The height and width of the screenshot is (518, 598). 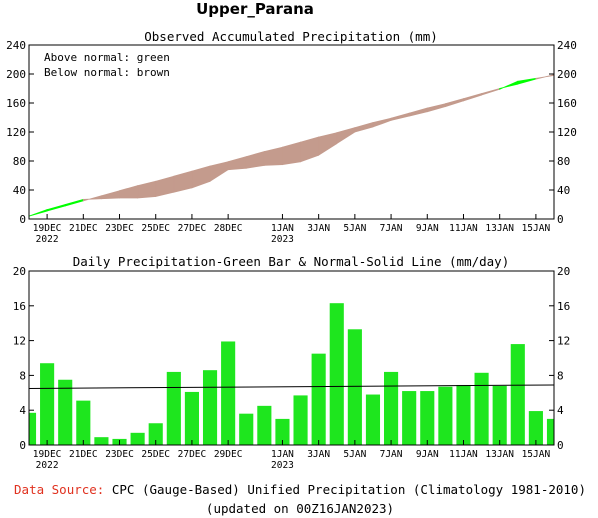 What do you see at coordinates (560, 410) in the screenshot?
I see `daily-ytick-label-right: 4` at bounding box center [560, 410].